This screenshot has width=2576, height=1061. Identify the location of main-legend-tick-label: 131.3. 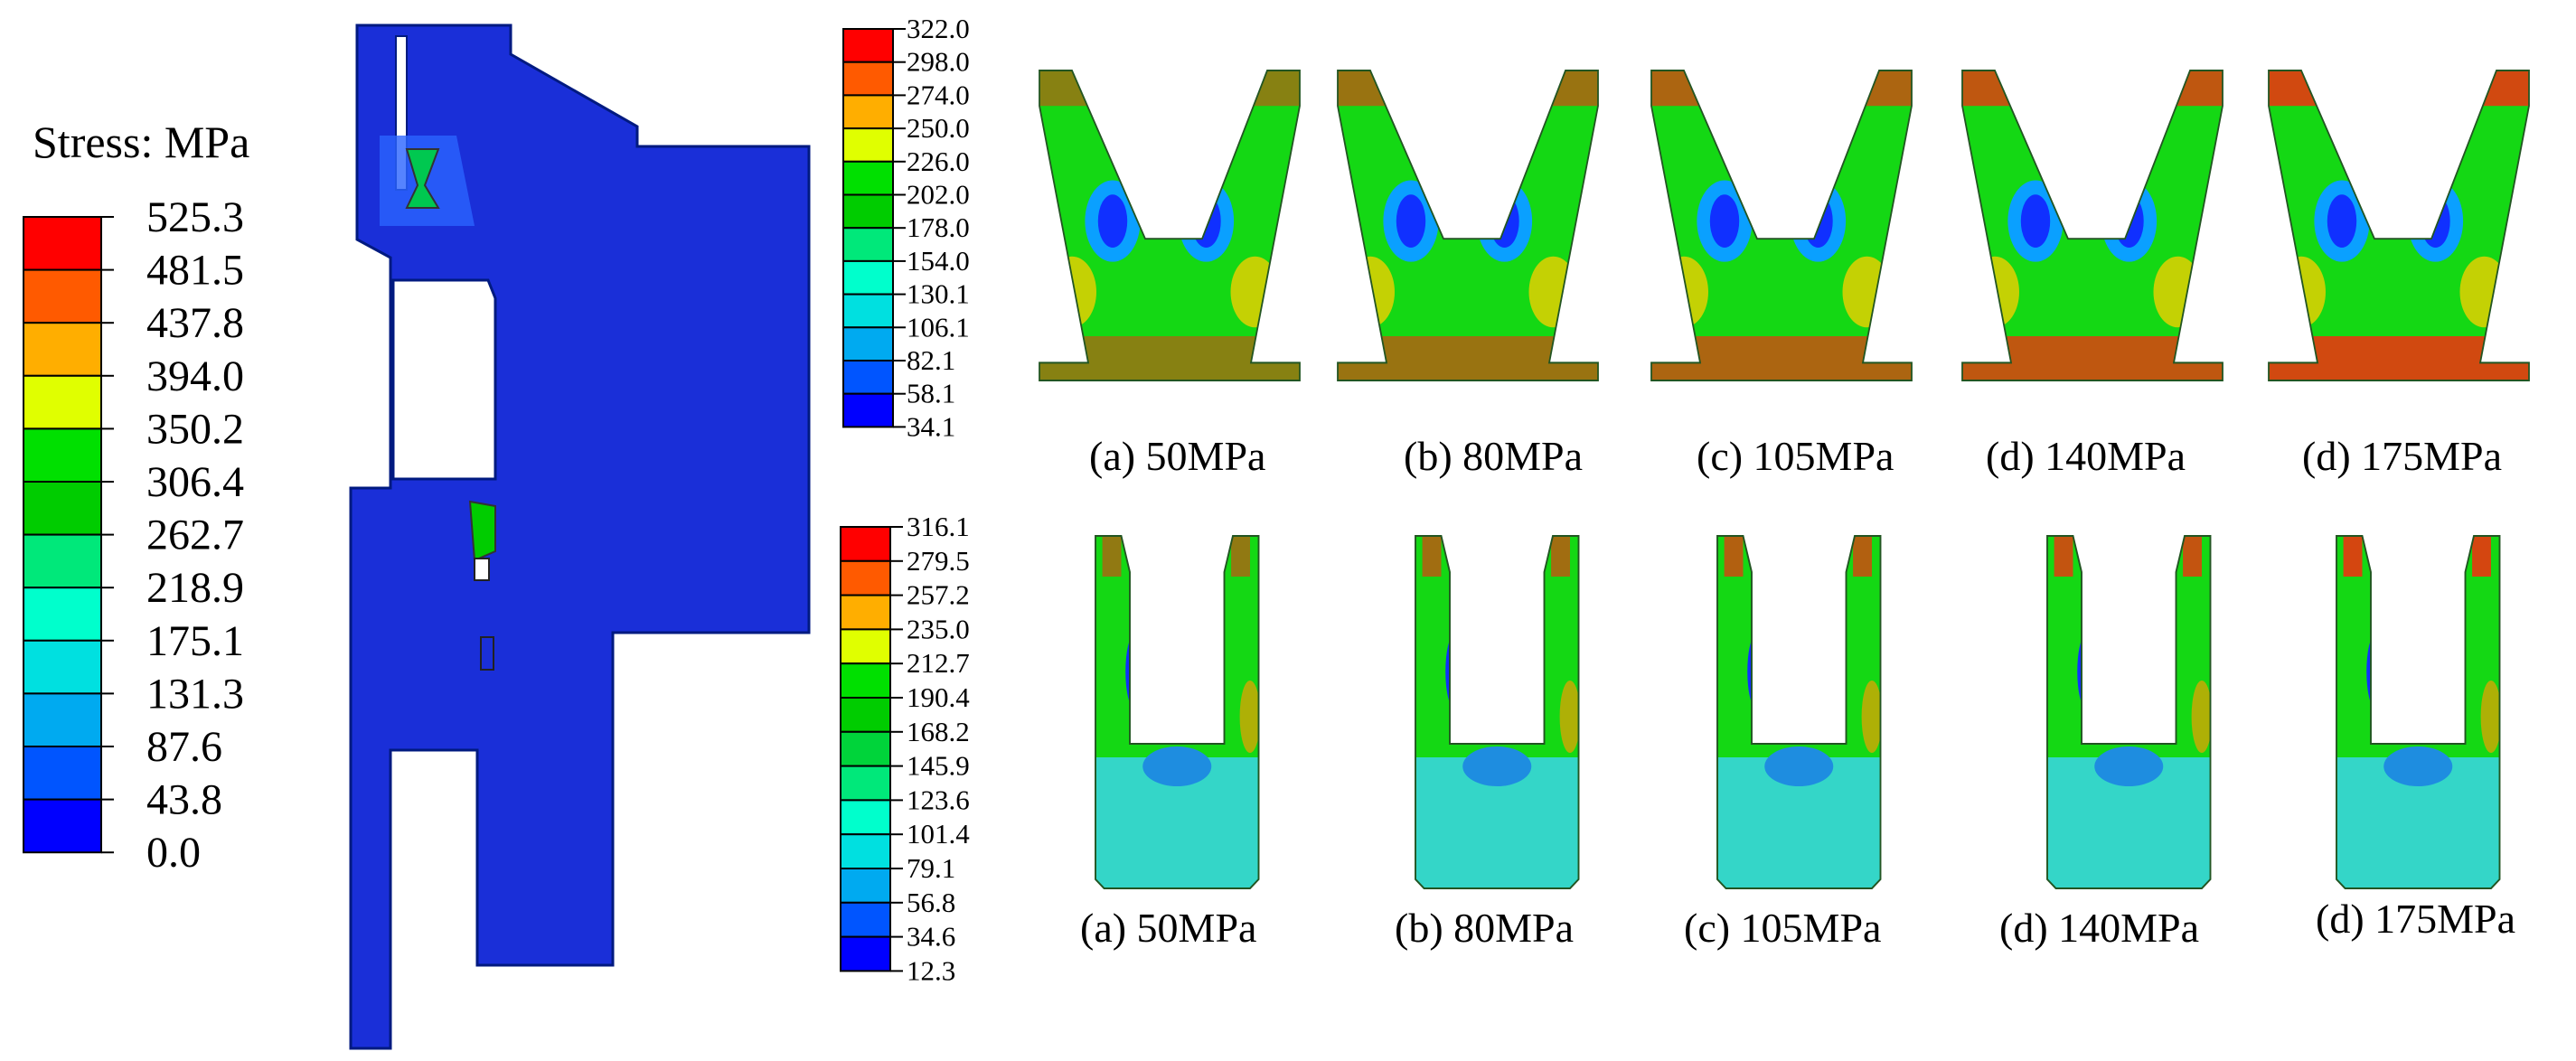
(195, 694).